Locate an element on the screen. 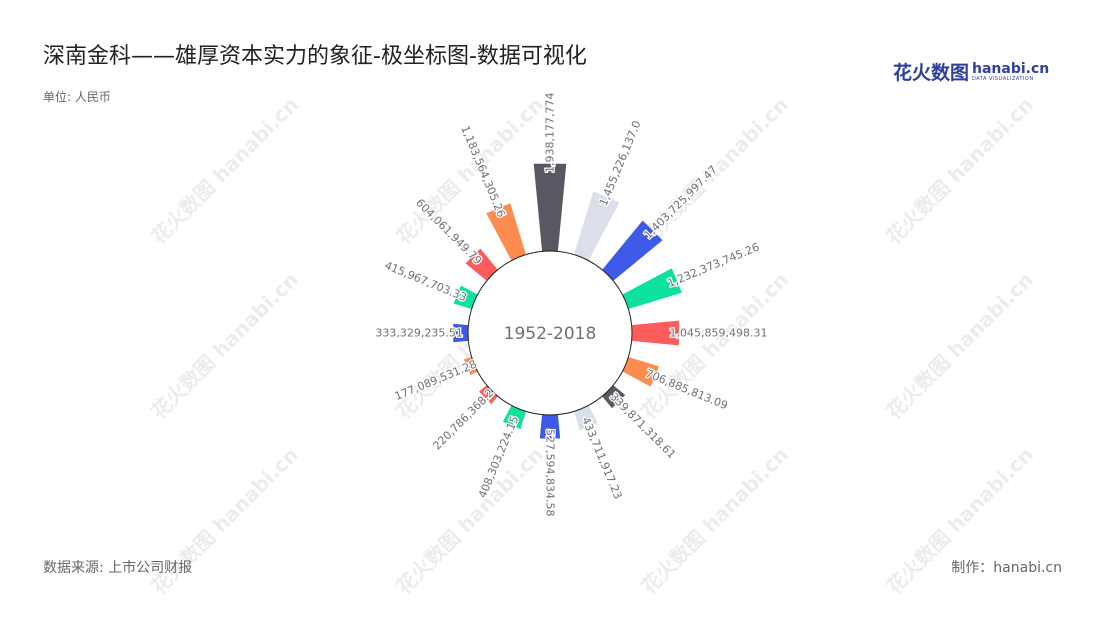  bar-value-label: 1,183,564,305.26 is located at coordinates (483, 171).